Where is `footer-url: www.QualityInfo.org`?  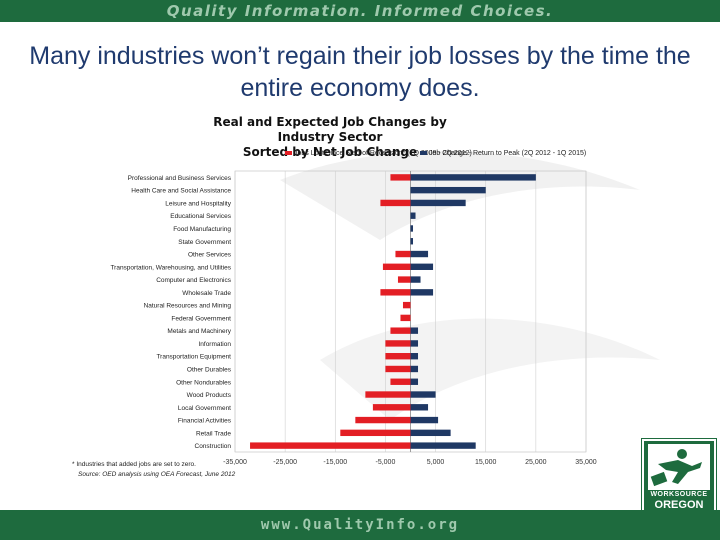
footer-url: www.QualityInfo.org is located at coordinates (360, 525).